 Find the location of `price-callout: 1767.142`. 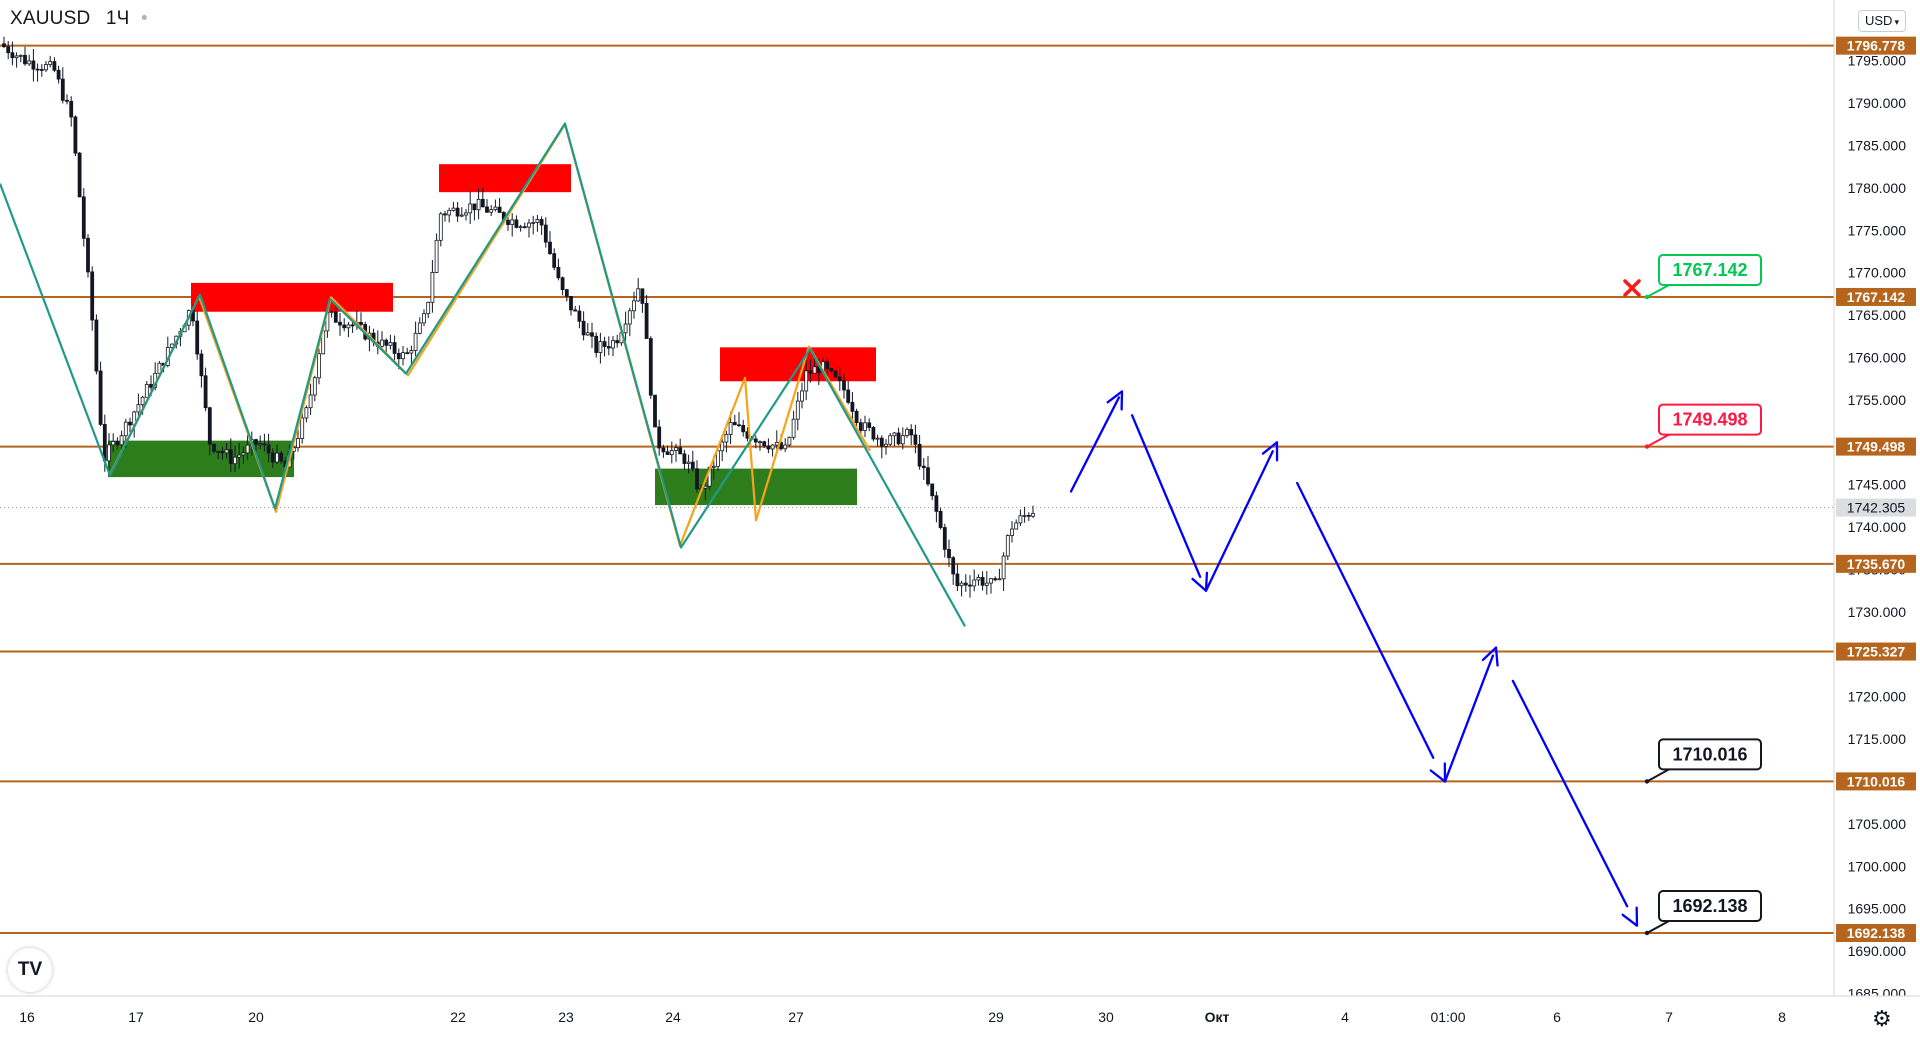

price-callout: 1767.142 is located at coordinates (1703, 276).